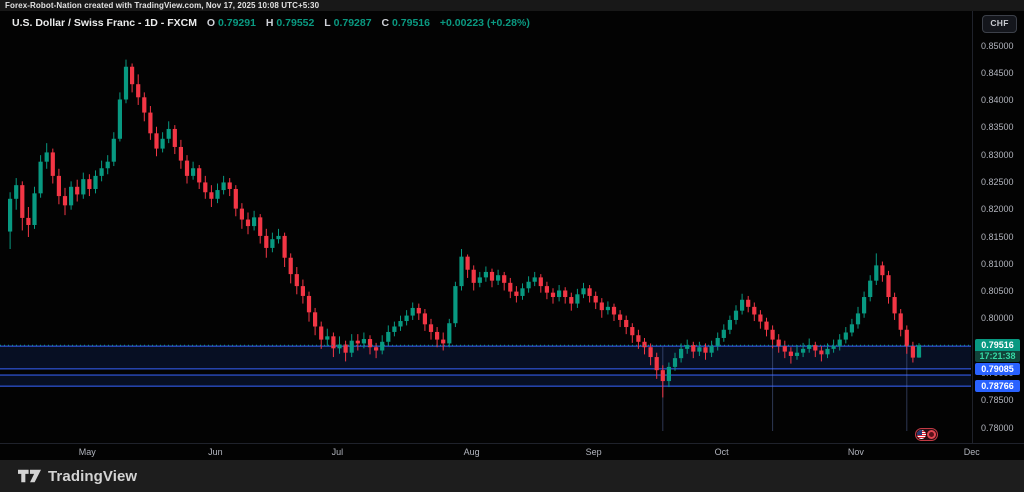  Describe the element at coordinates (721, 452) in the screenshot. I see `x-axis-tick: Oct` at that location.